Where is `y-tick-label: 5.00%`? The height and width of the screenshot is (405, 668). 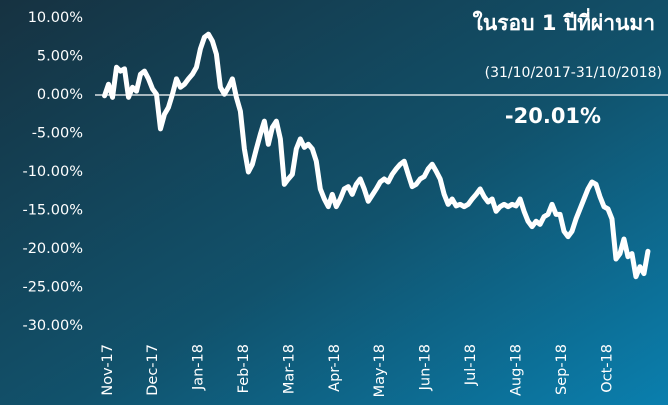 y-tick-label: 5.00% is located at coordinates (60, 57).